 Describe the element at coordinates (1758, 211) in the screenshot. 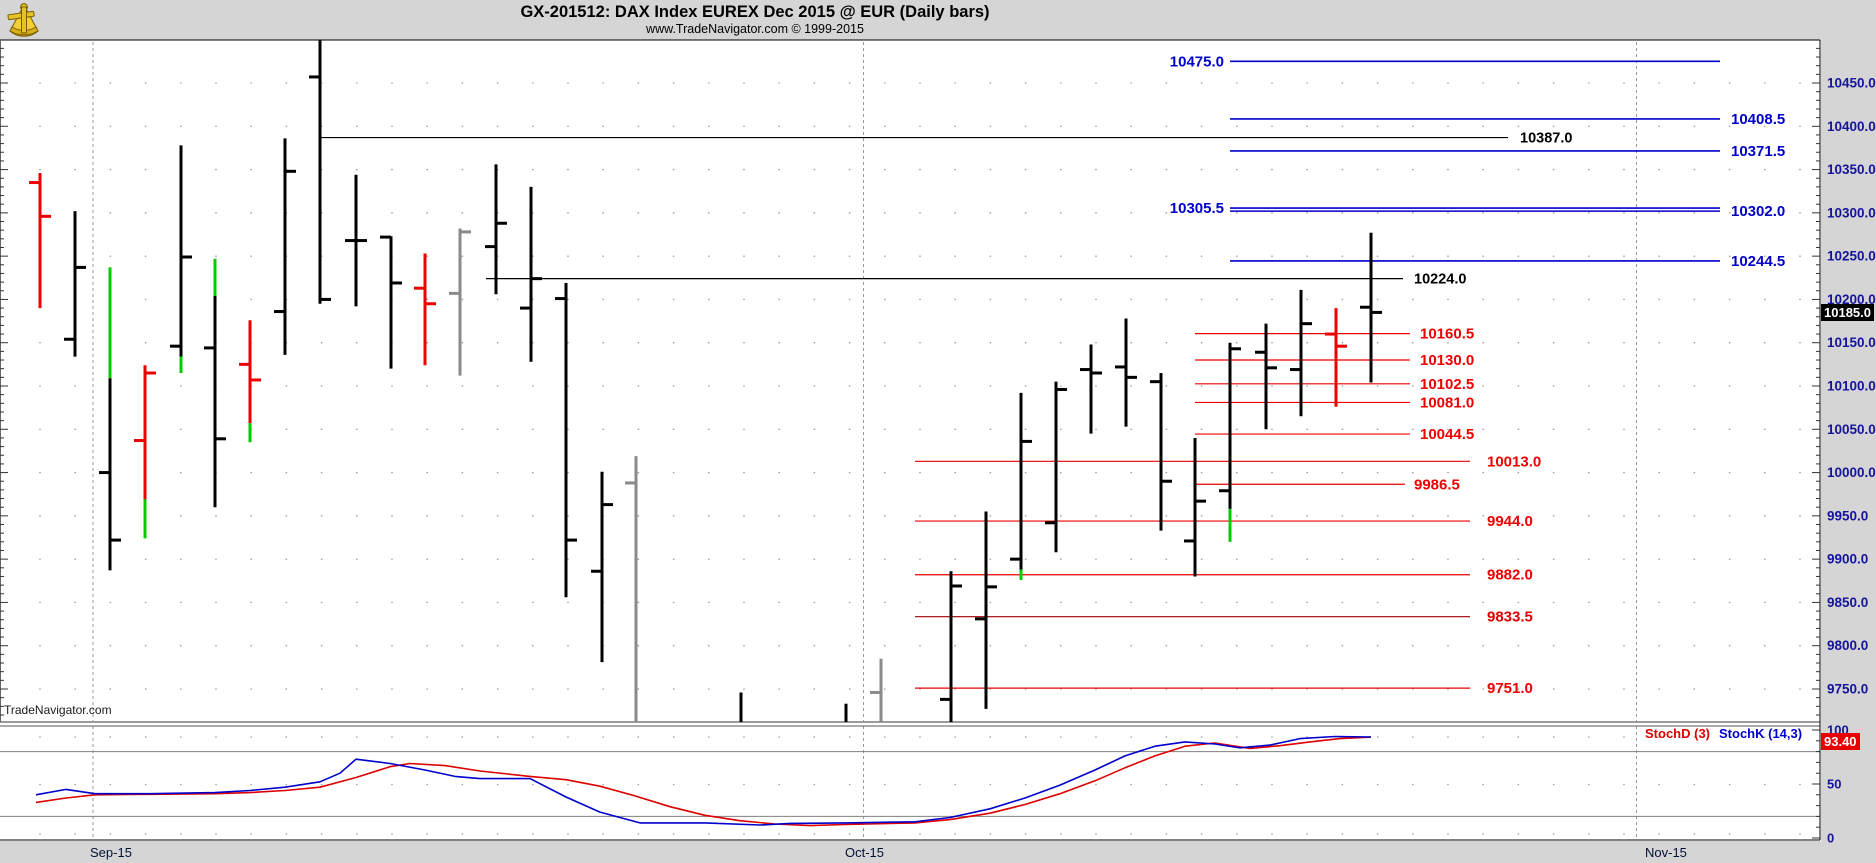

I see `level-label: 10302.0` at that location.